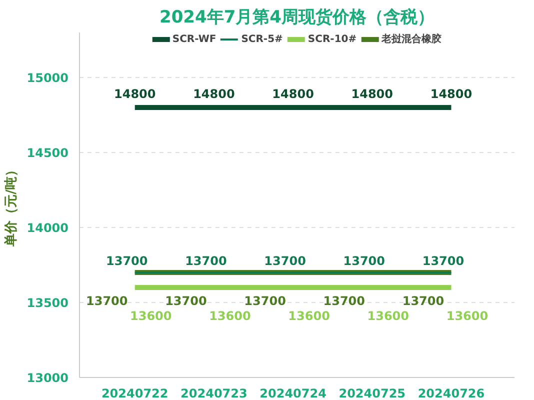  What do you see at coordinates (47, 378) in the screenshot?
I see `y-tick-label: 13000` at bounding box center [47, 378].